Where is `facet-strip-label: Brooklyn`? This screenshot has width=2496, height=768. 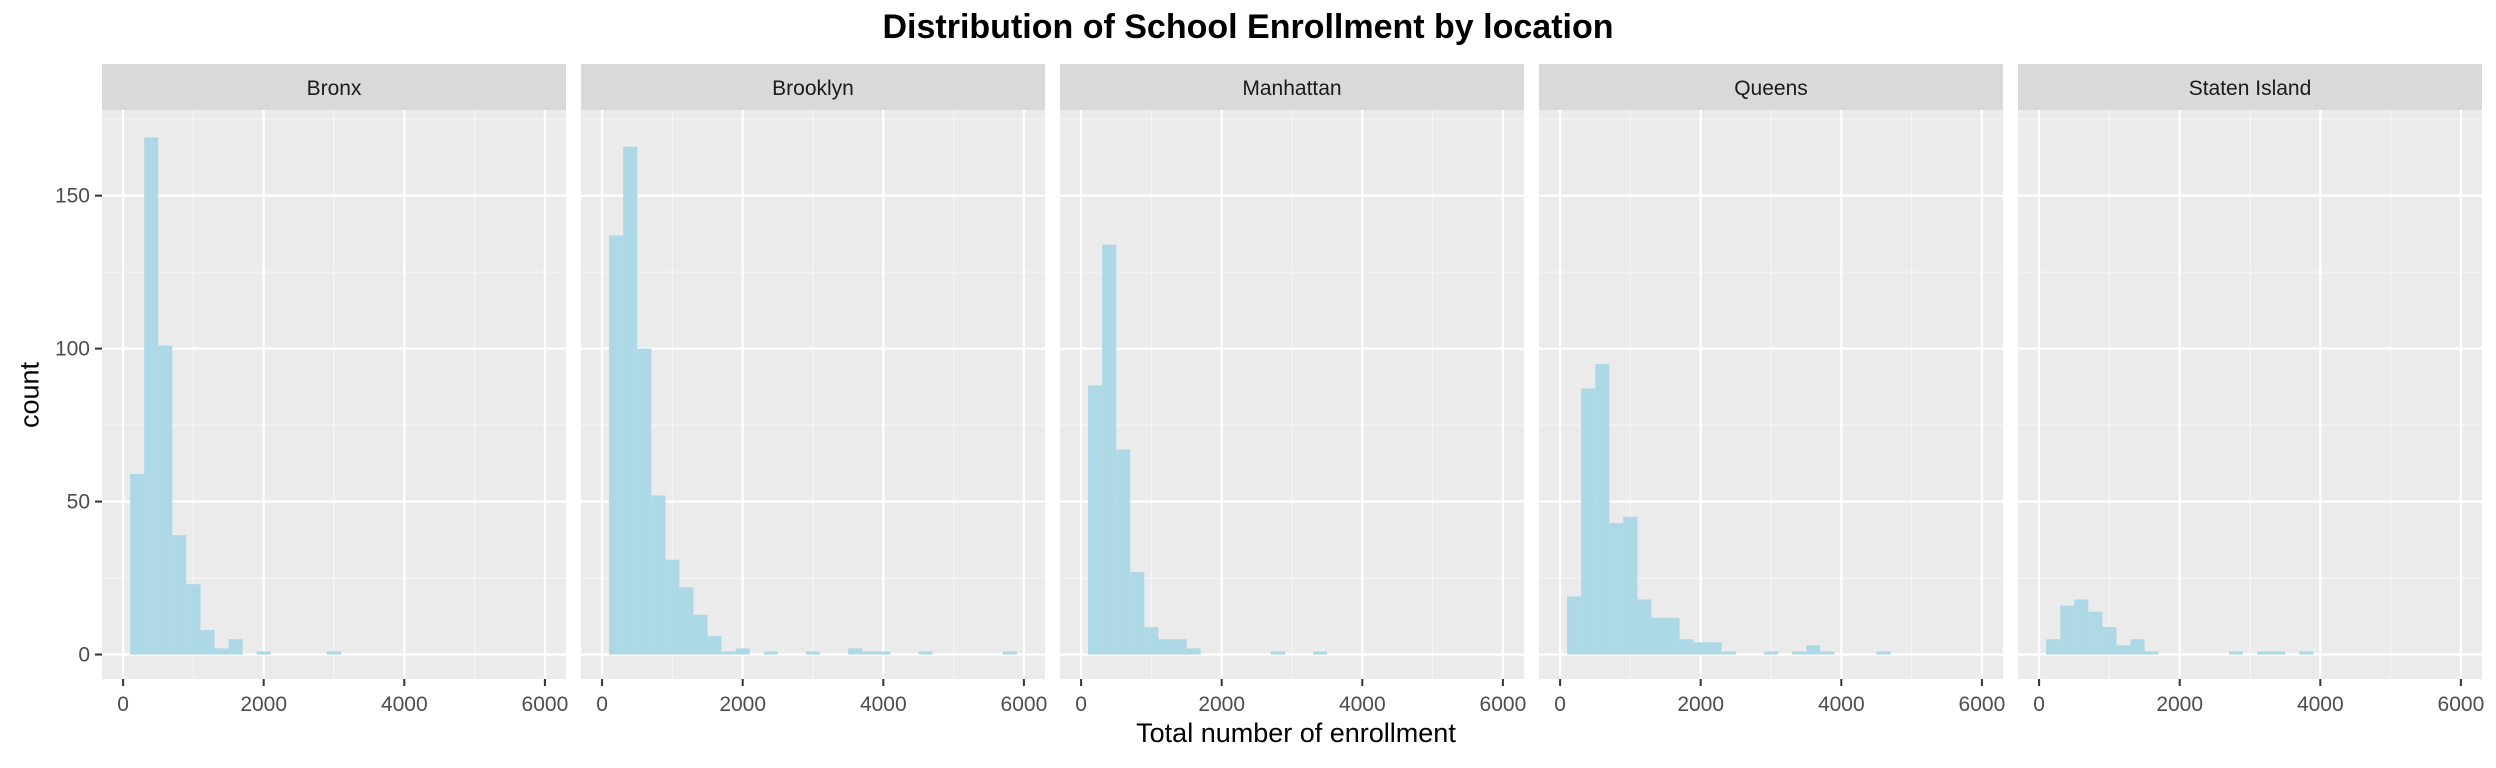 facet-strip-label: Brooklyn is located at coordinates (813, 88).